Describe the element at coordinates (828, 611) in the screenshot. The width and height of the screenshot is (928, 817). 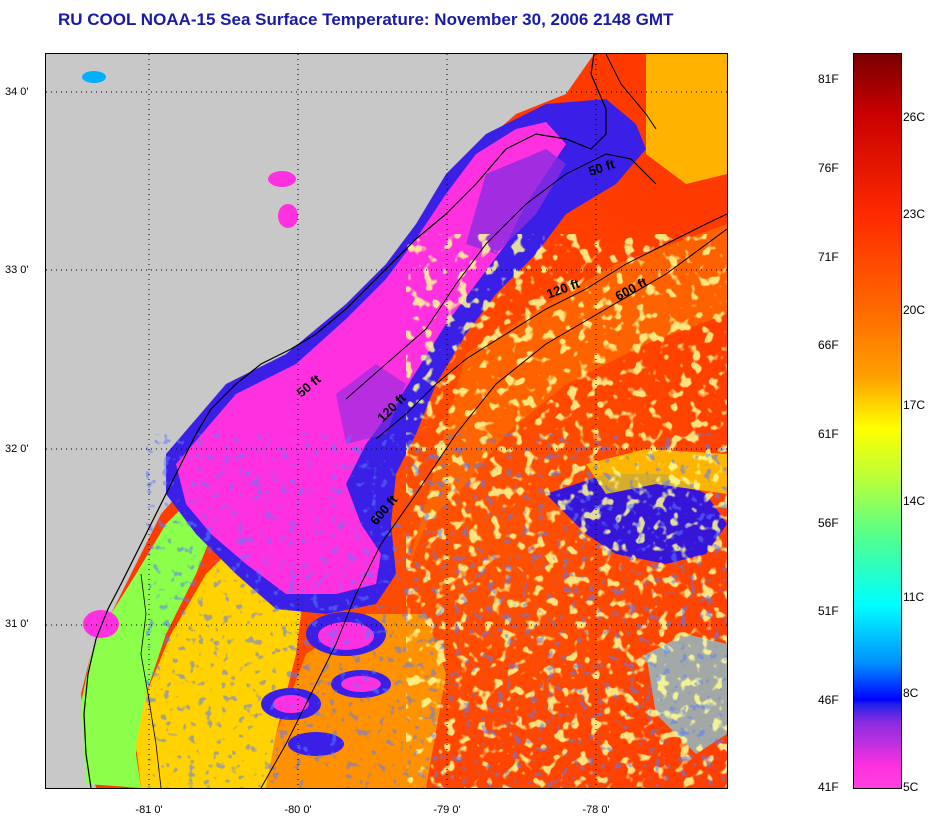
I see `colorbar-label-51f: 51F` at that location.